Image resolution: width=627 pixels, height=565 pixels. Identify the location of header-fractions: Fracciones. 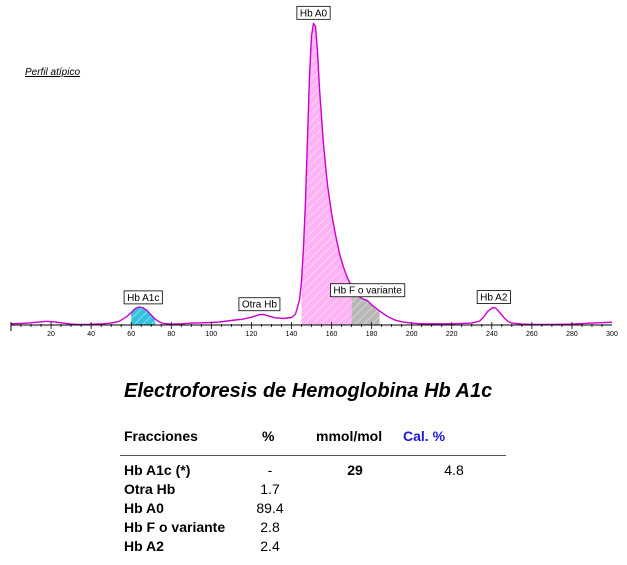
(161, 436).